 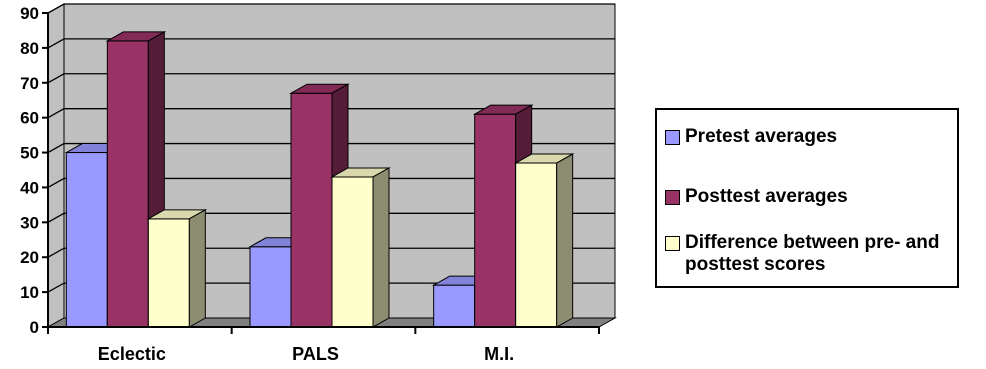 What do you see at coordinates (29, 292) in the screenshot?
I see `y-tick-label: 10` at bounding box center [29, 292].